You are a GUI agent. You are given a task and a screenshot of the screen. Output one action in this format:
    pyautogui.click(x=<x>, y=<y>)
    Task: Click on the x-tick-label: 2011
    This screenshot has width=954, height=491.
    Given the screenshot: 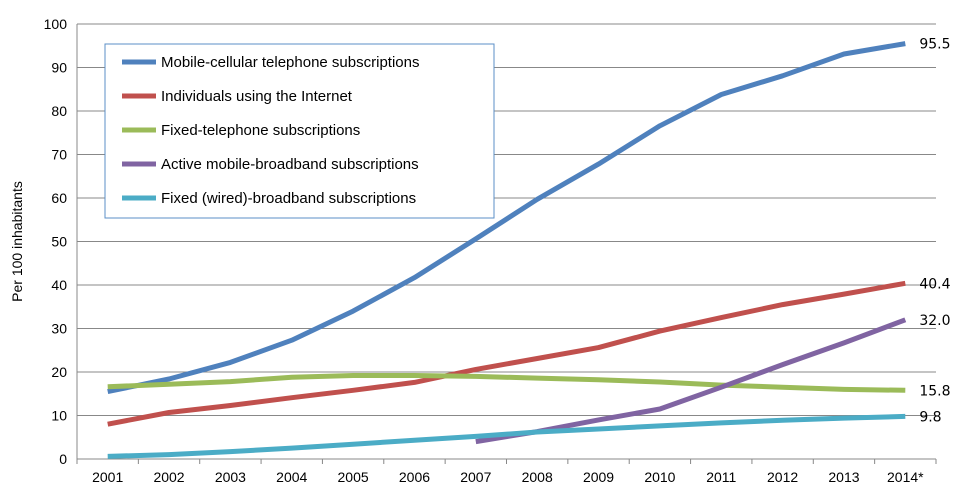 What is the action you would take?
    pyautogui.click(x=721, y=477)
    